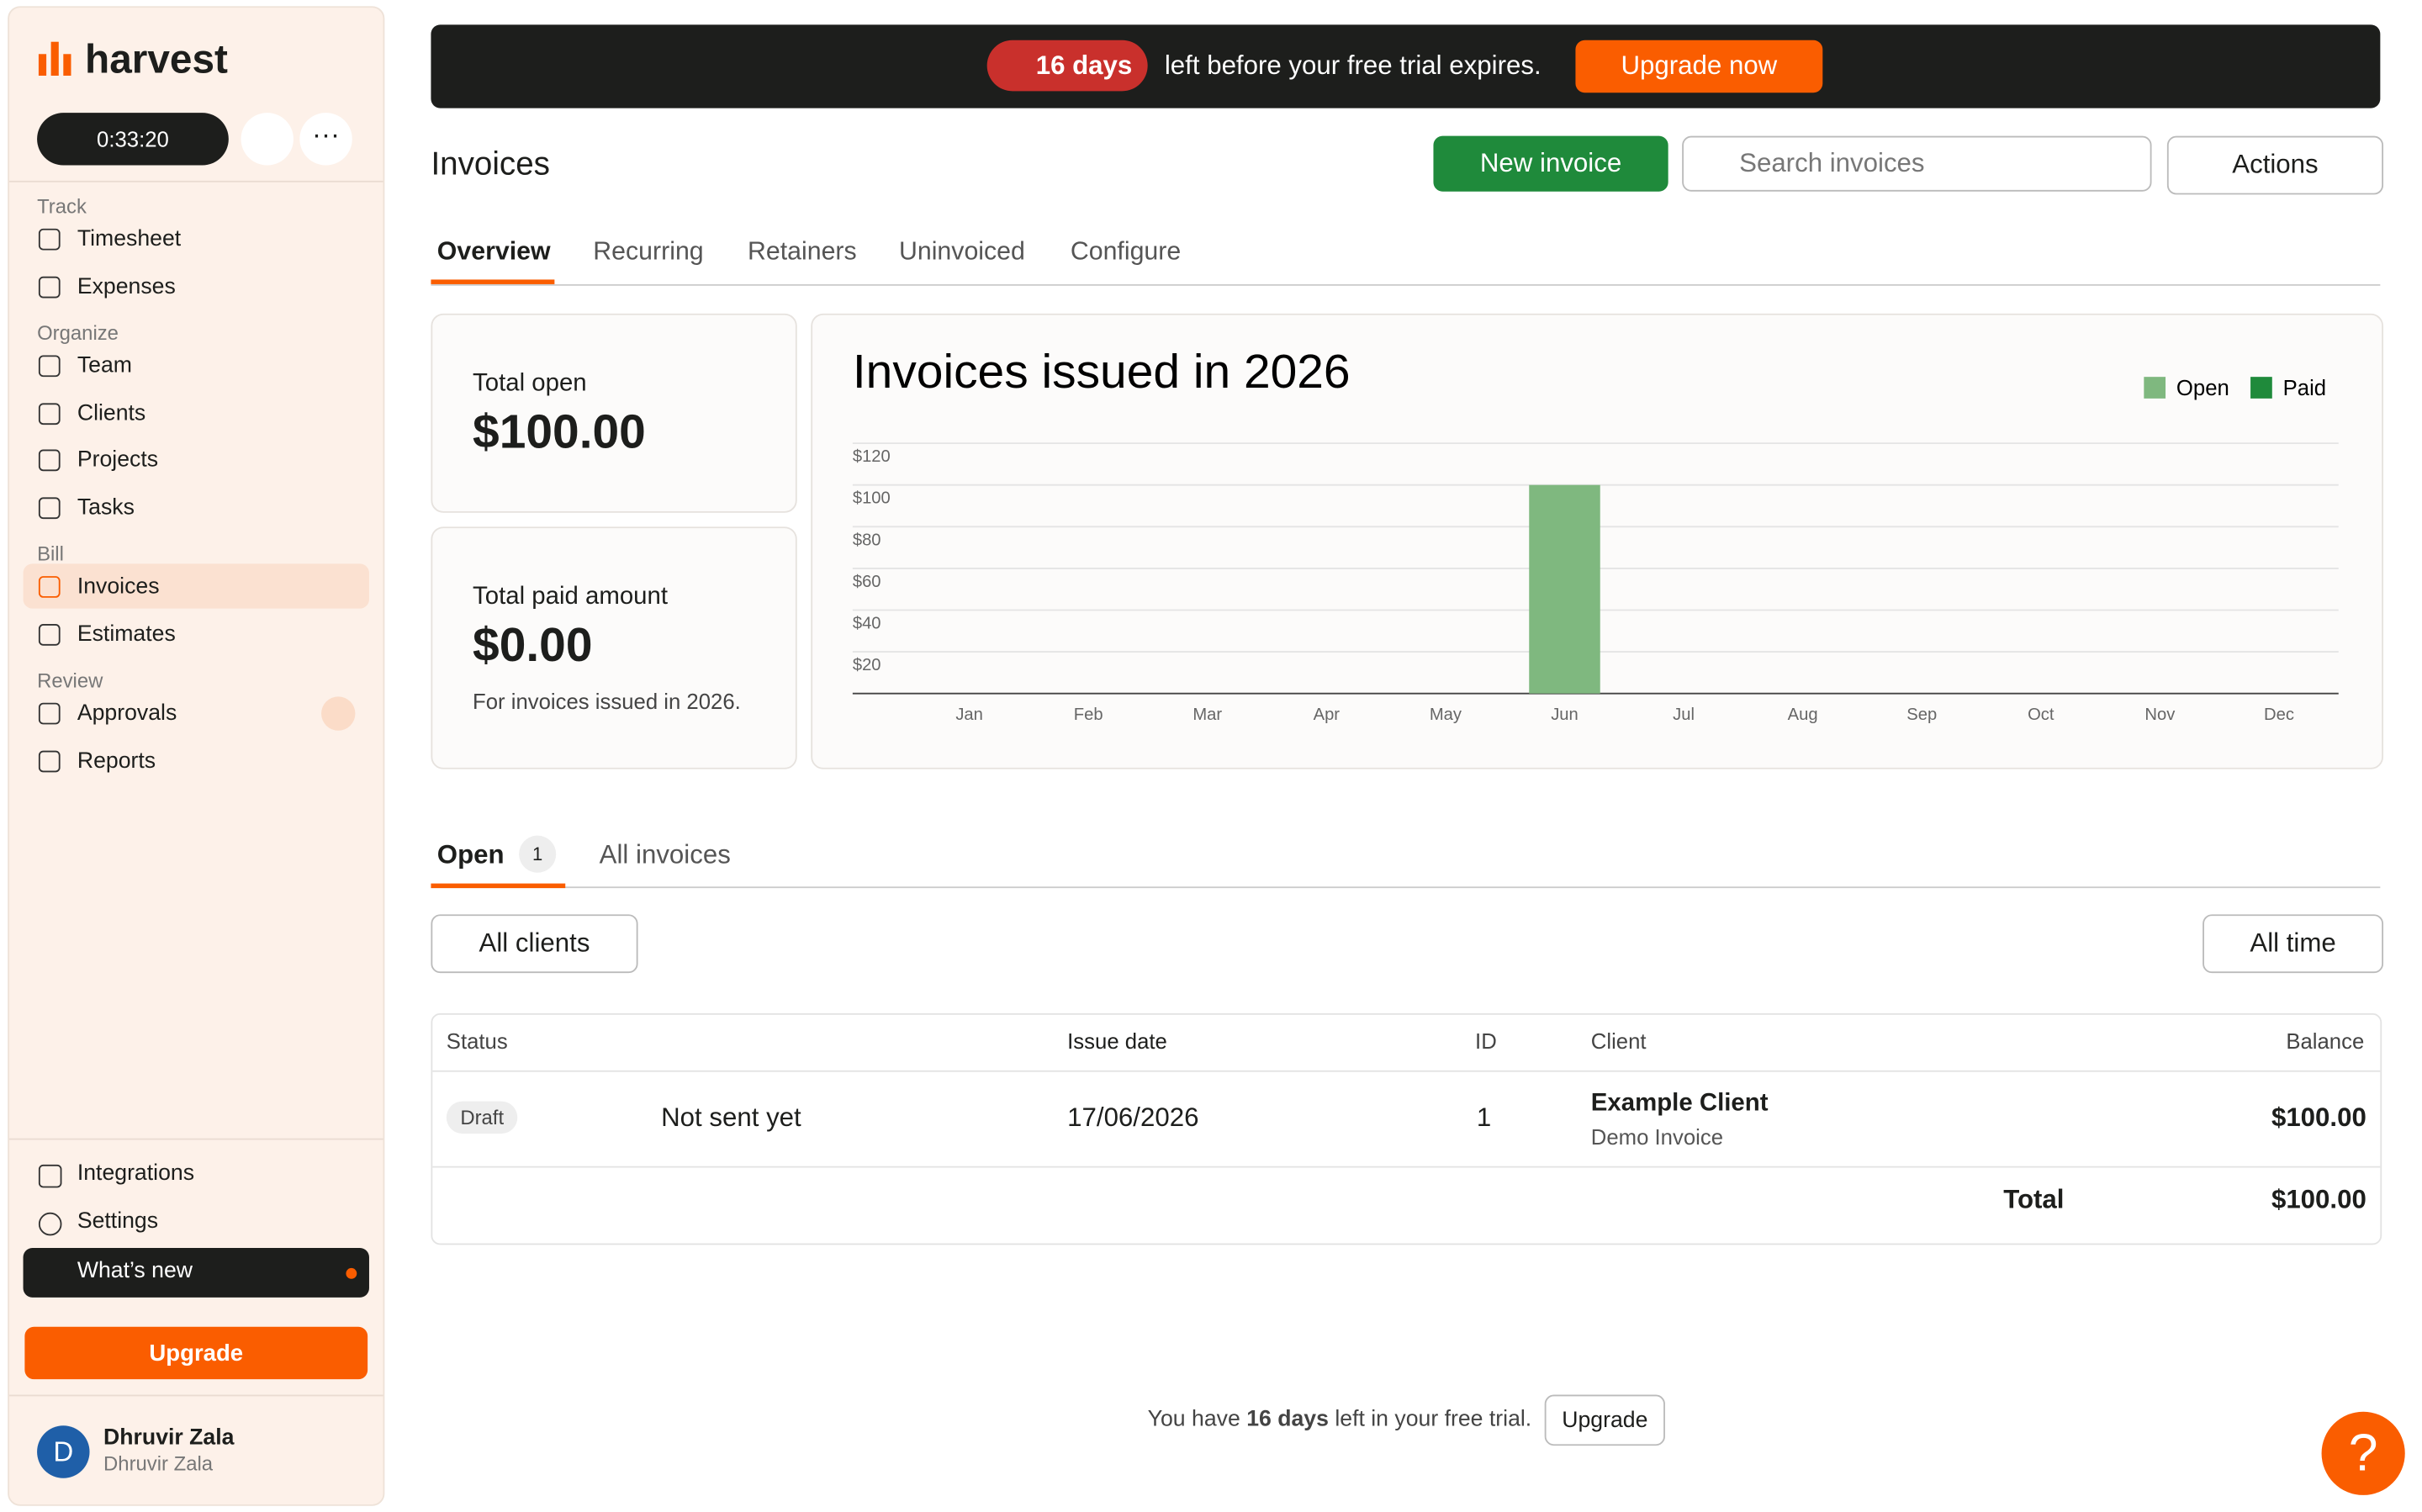 This screenshot has height=1512, width=2422. What do you see at coordinates (63, 1451) in the screenshot?
I see `avatar: D` at bounding box center [63, 1451].